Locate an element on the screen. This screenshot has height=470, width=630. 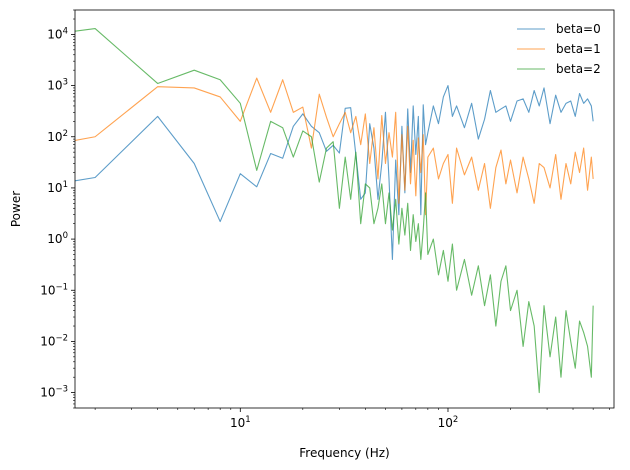
legend-label: beta=0 is located at coordinates (578, 29).